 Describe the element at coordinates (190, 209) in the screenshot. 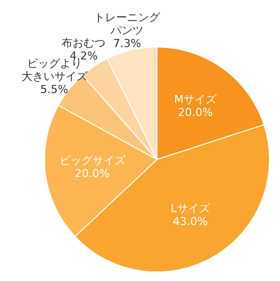

I see `slice-label: Lサイズ` at that location.